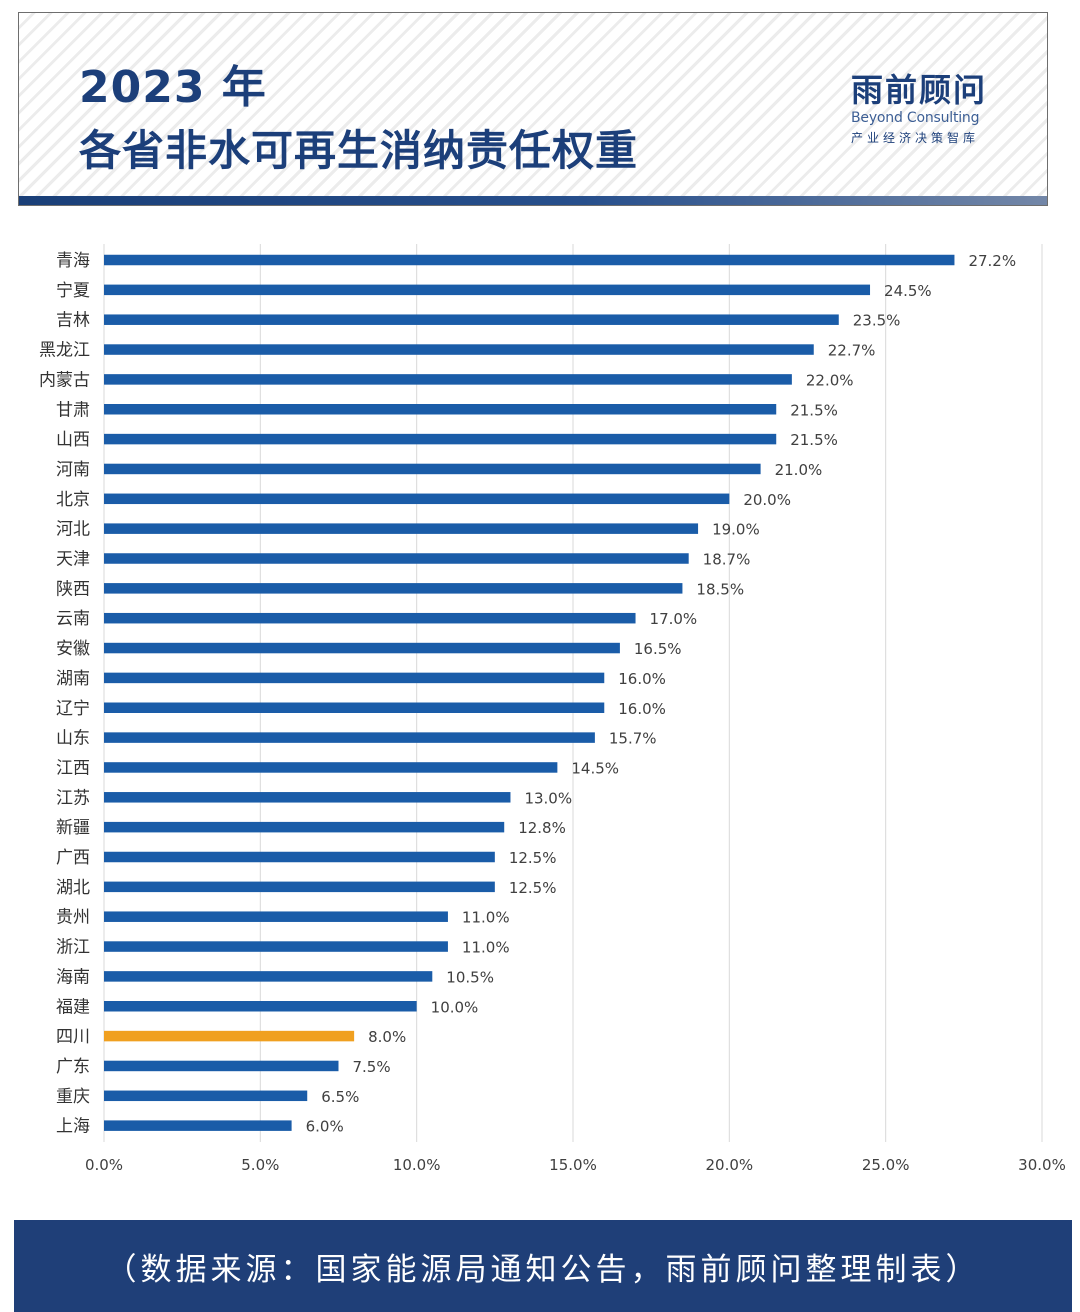 The image size is (1080, 1312). I want to click on data-label: 15.7%, so click(633, 739).